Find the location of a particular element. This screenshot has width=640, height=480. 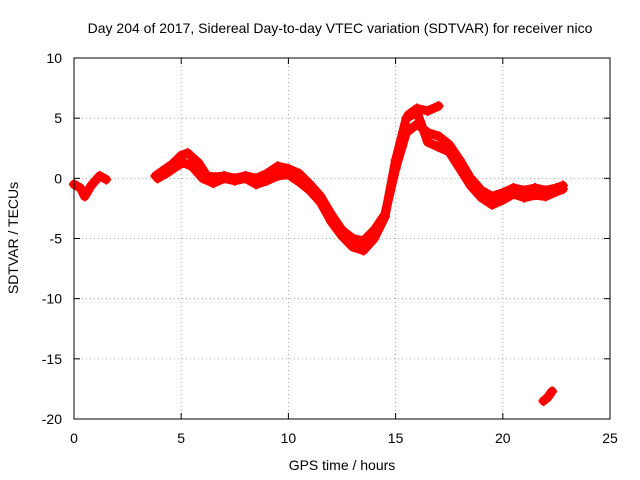

series-isolated-low is located at coordinates (548, 396).